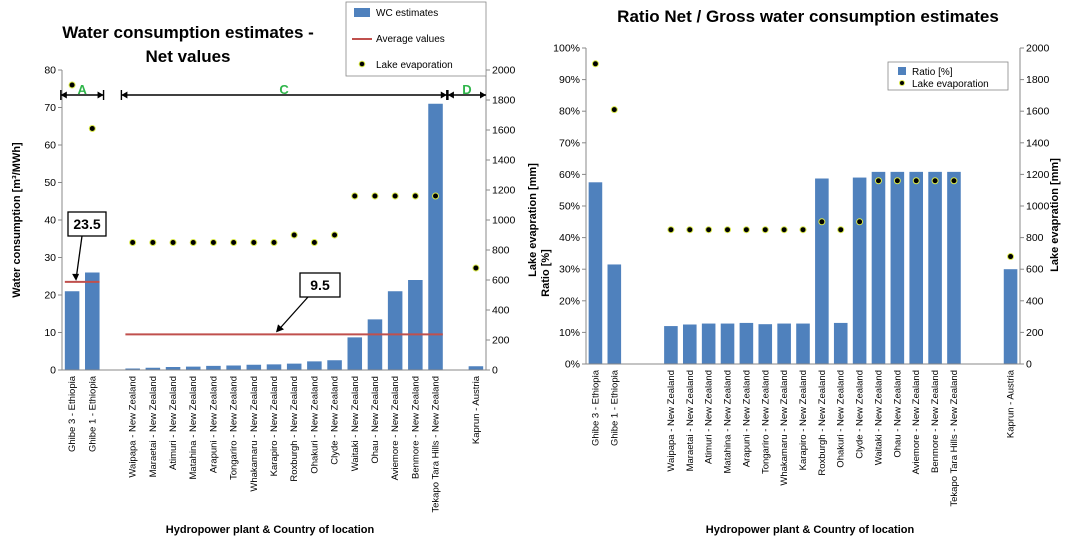  I want to click on c1-category-label-15: Ohau - New Zealand, so click(375, 420).